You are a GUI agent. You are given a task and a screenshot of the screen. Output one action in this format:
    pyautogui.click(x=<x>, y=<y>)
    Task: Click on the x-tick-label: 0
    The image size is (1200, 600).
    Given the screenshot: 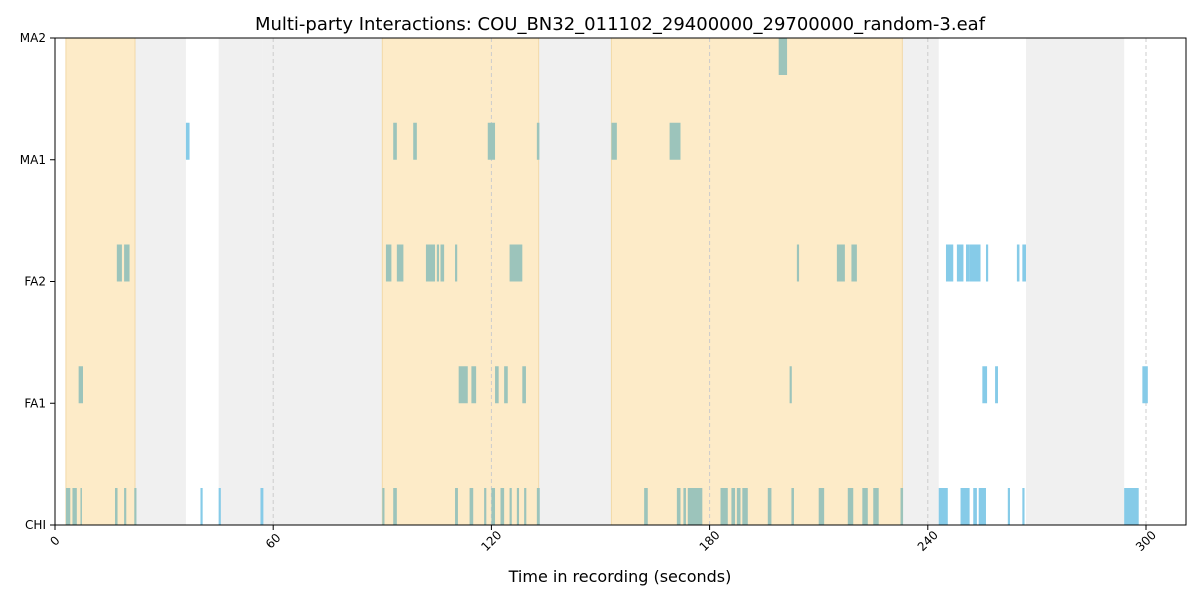 What is the action you would take?
    pyautogui.click(x=54, y=540)
    